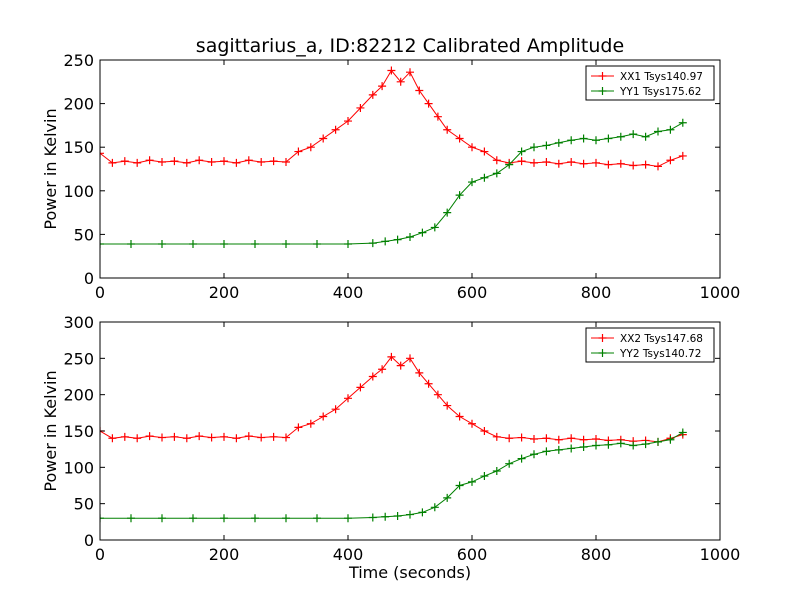 This screenshot has height=600, width=800. I want to click on y-tick-label: 200, so click(78, 104).